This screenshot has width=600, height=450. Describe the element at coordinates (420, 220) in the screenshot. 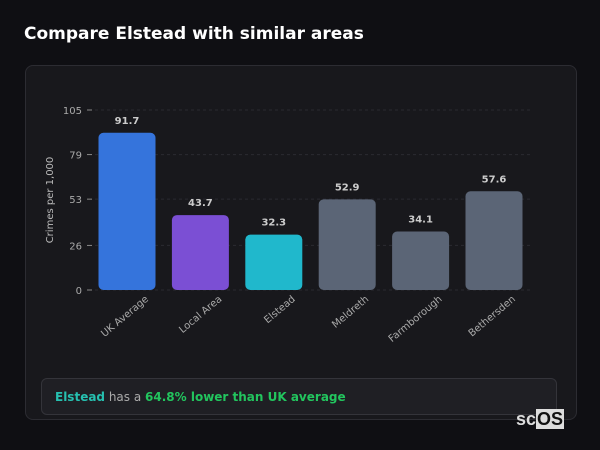

I see `data-label: 34.1` at that location.